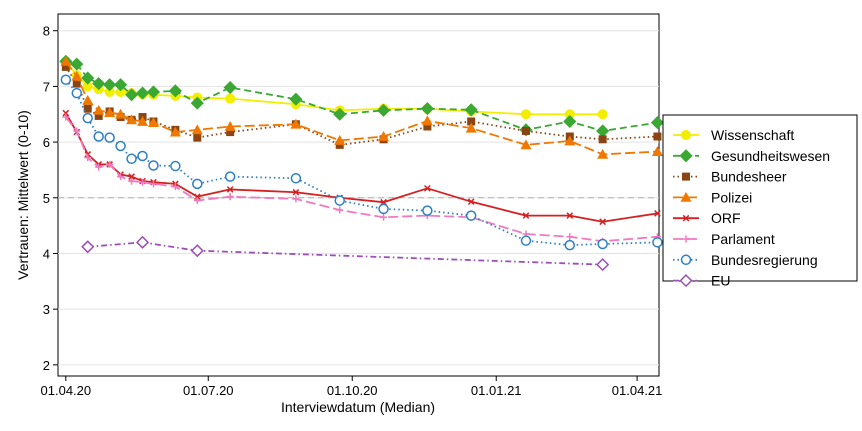 The height and width of the screenshot is (431, 862). What do you see at coordinates (46, 86) in the screenshot?
I see `y-tick-label: 7` at bounding box center [46, 86].